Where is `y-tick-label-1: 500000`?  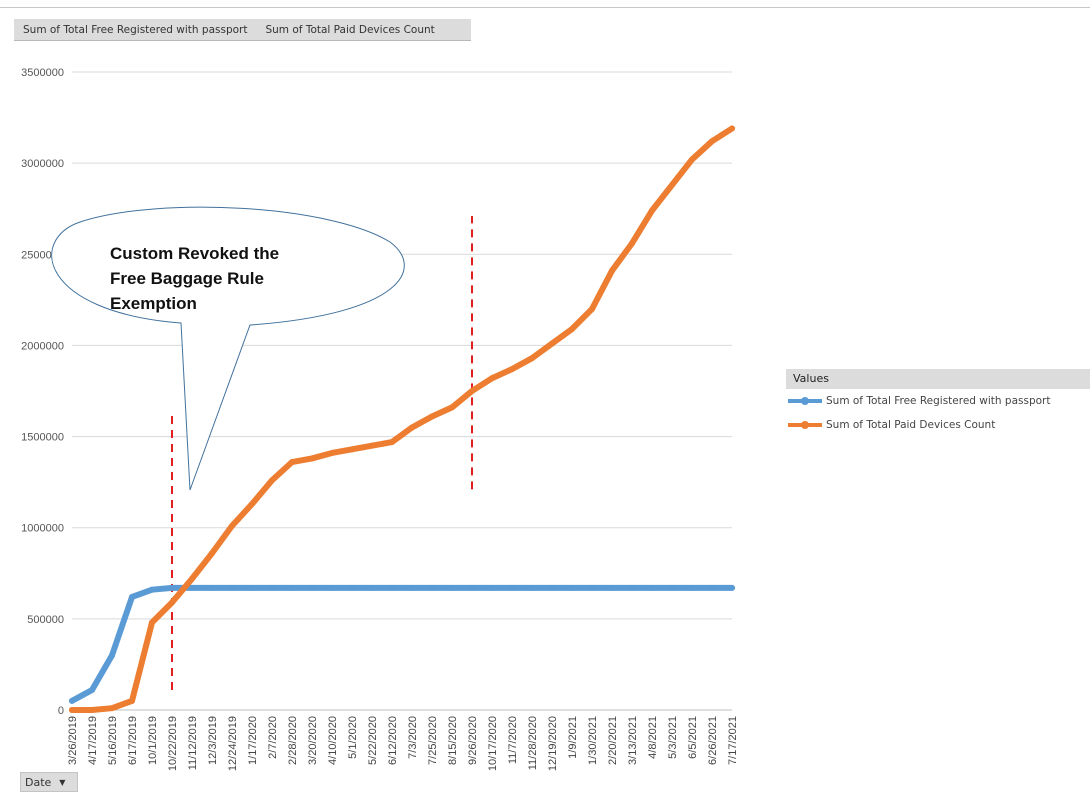
y-tick-label-1: 500000 is located at coordinates (45, 620).